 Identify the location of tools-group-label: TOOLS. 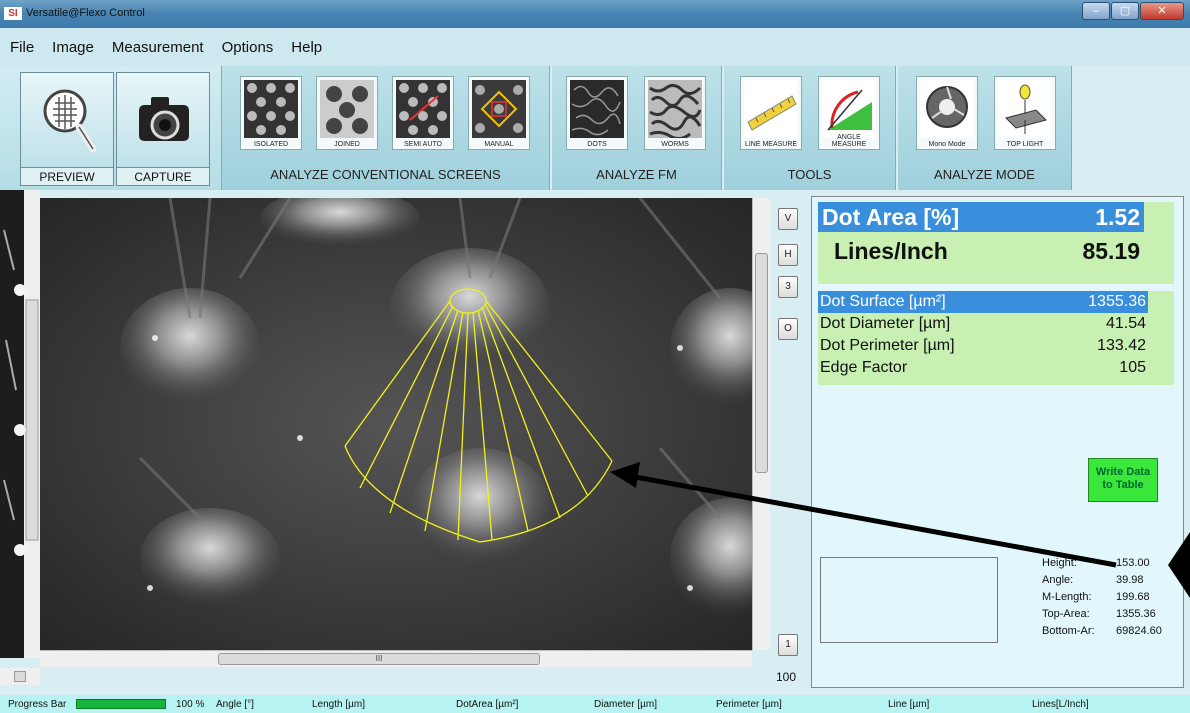
(809, 174).